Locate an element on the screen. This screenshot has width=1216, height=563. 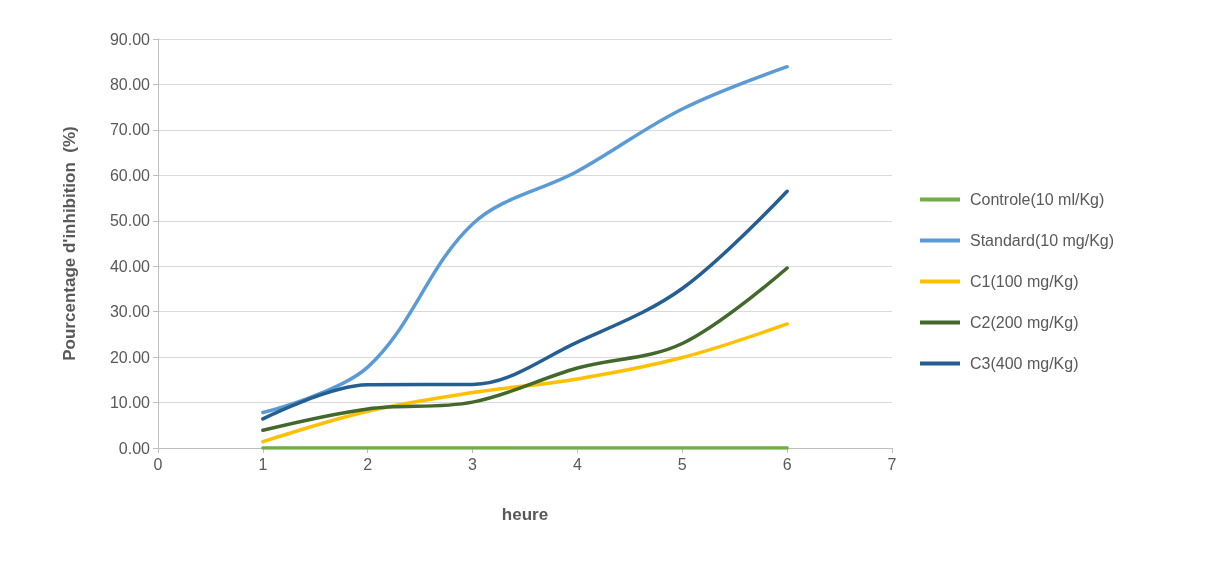
x-tick-label: 6 is located at coordinates (787, 464).